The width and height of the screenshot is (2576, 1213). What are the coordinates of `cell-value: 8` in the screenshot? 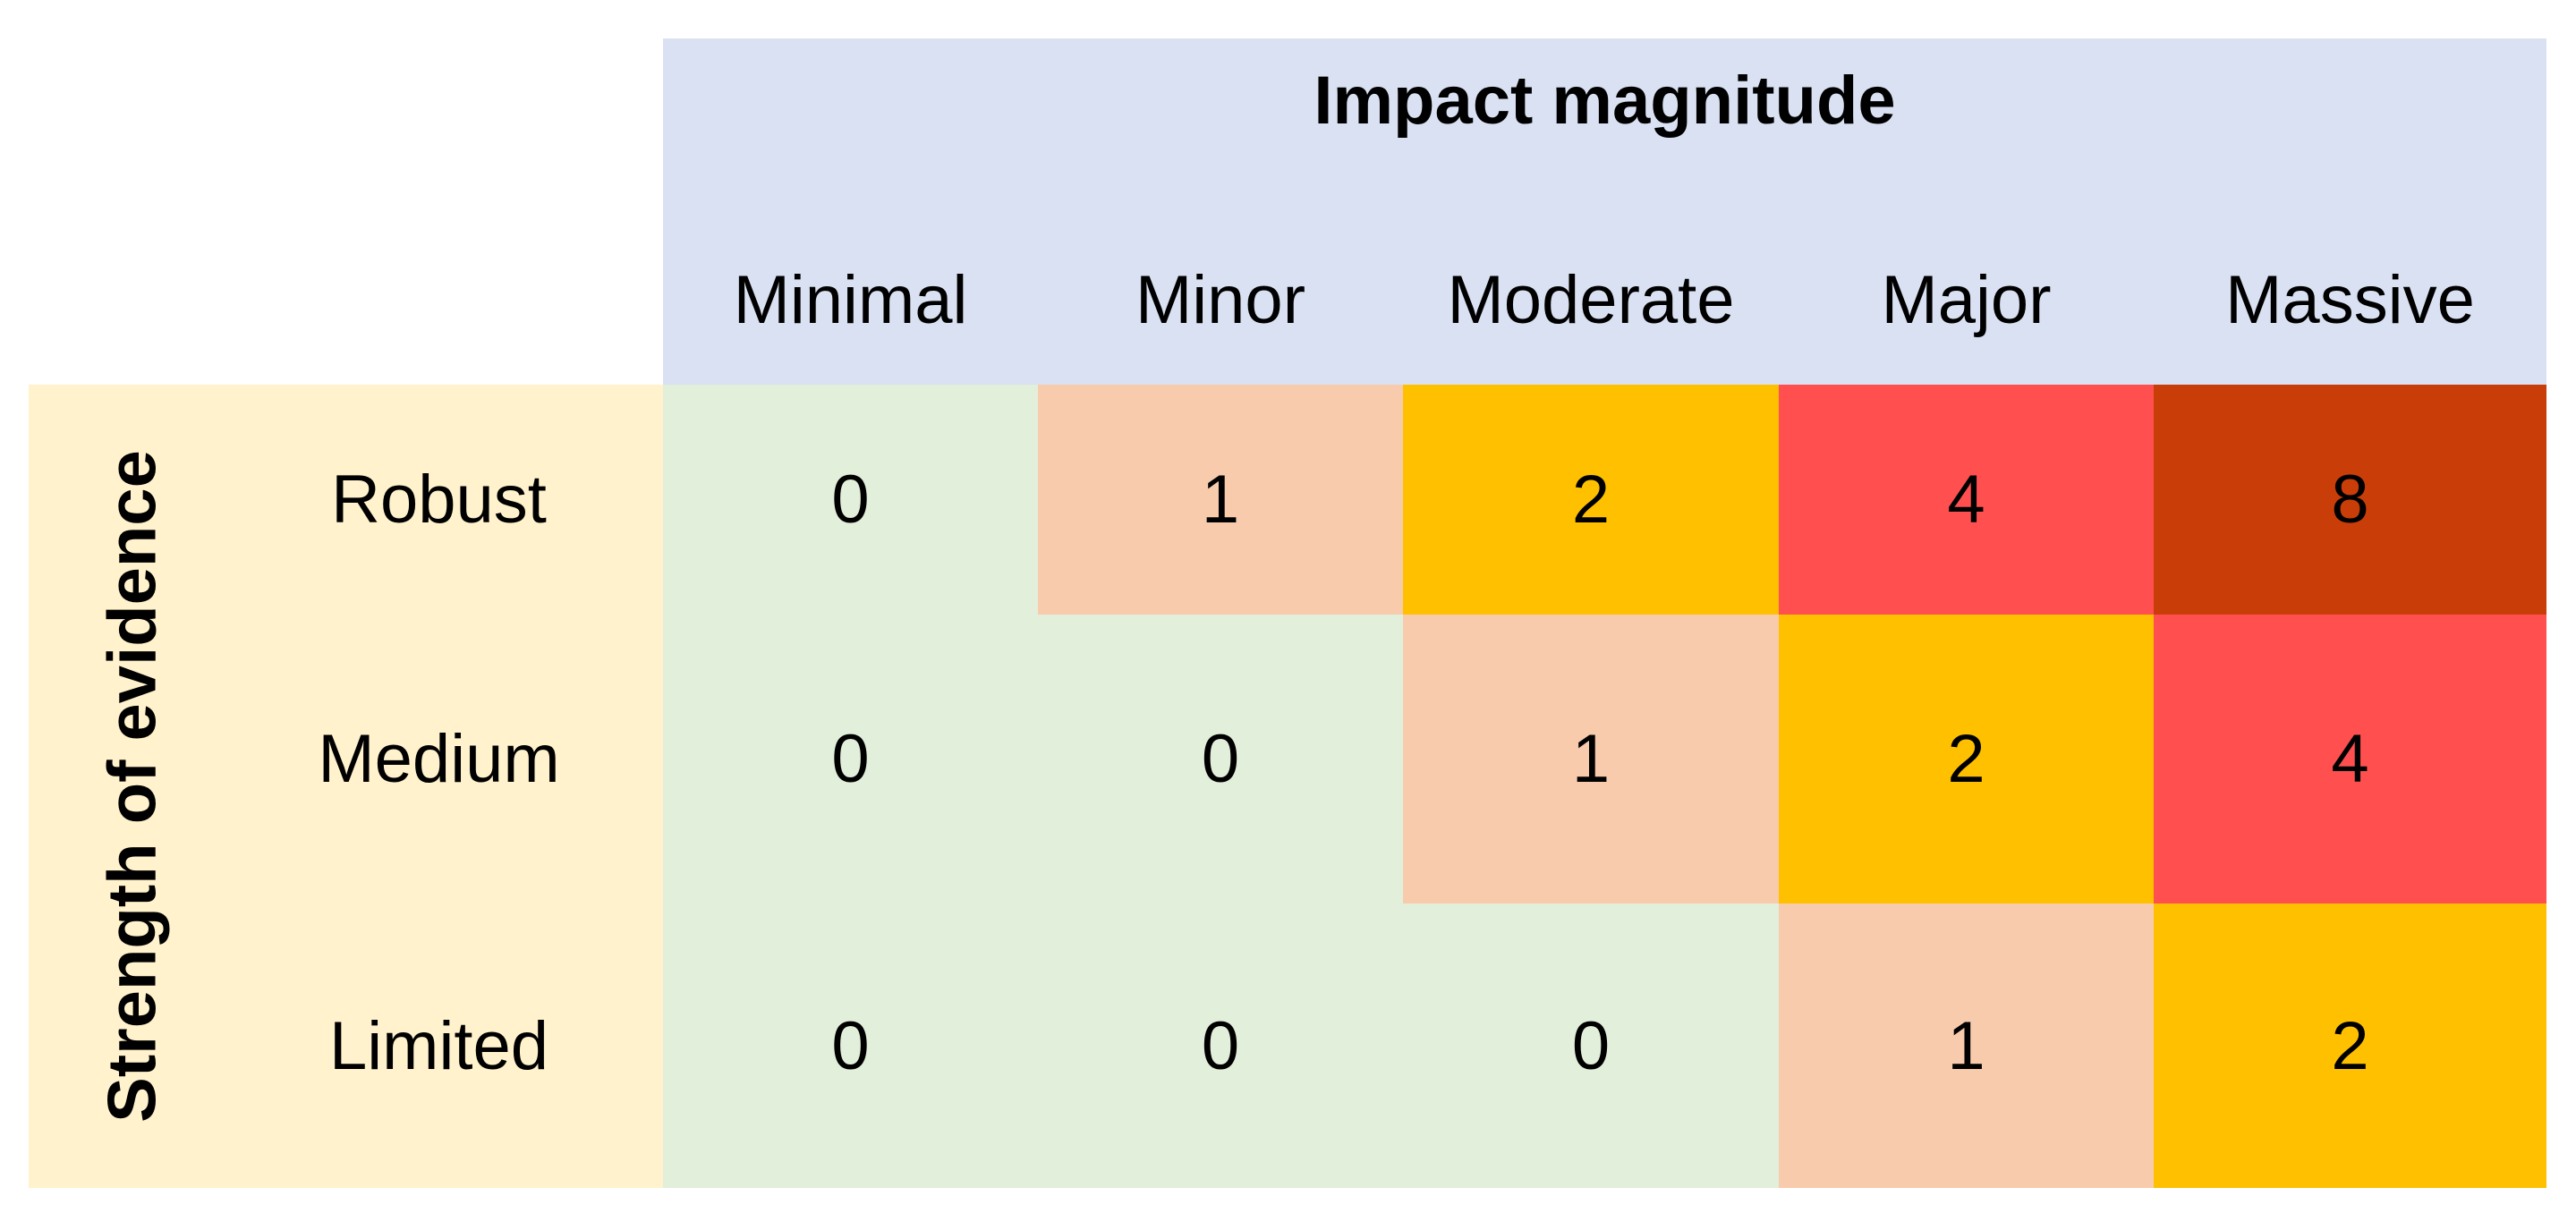 It's located at (2350, 500).